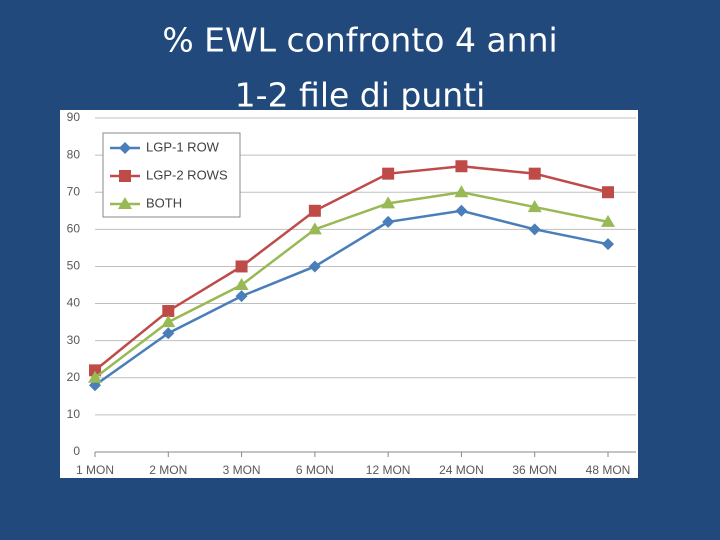 The image size is (720, 540). What do you see at coordinates (74, 191) in the screenshot?
I see `y-tick-label: 70` at bounding box center [74, 191].